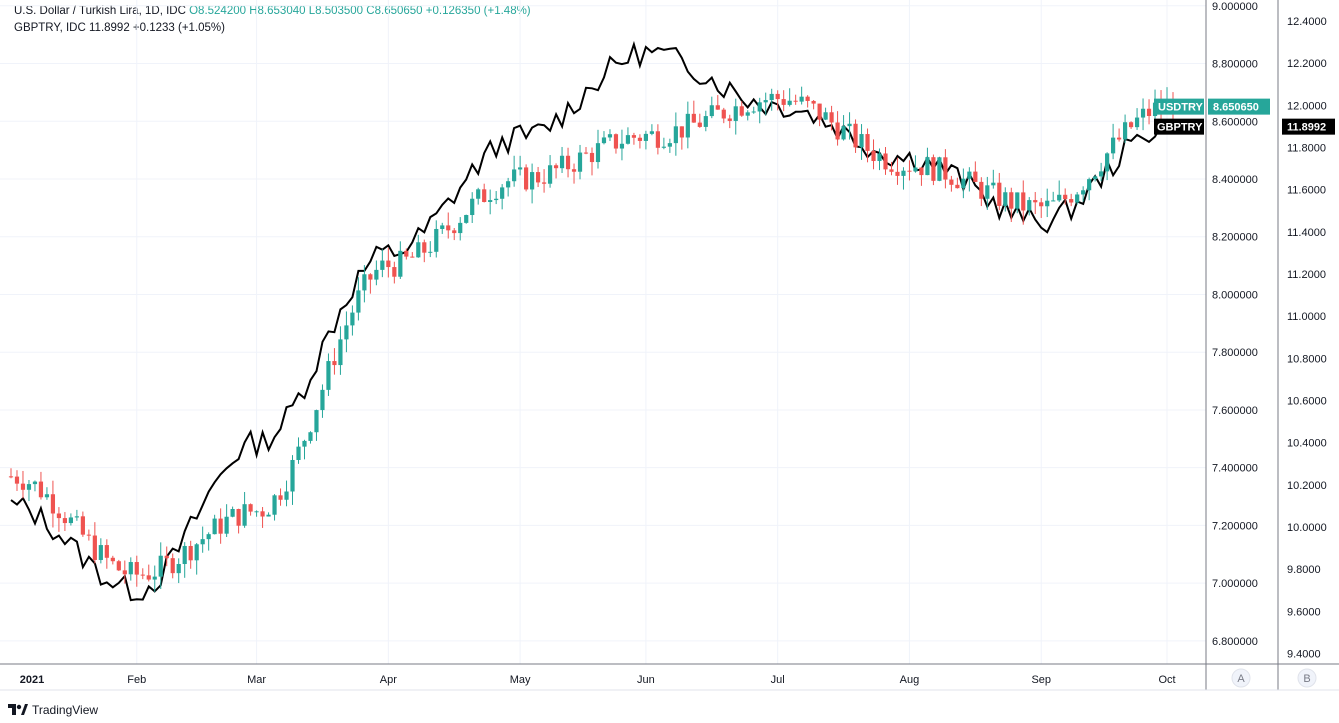 Image resolution: width=1339 pixels, height=723 pixels. What do you see at coordinates (910, 680) in the screenshot?
I see `time-axis-tick: Aug` at bounding box center [910, 680].